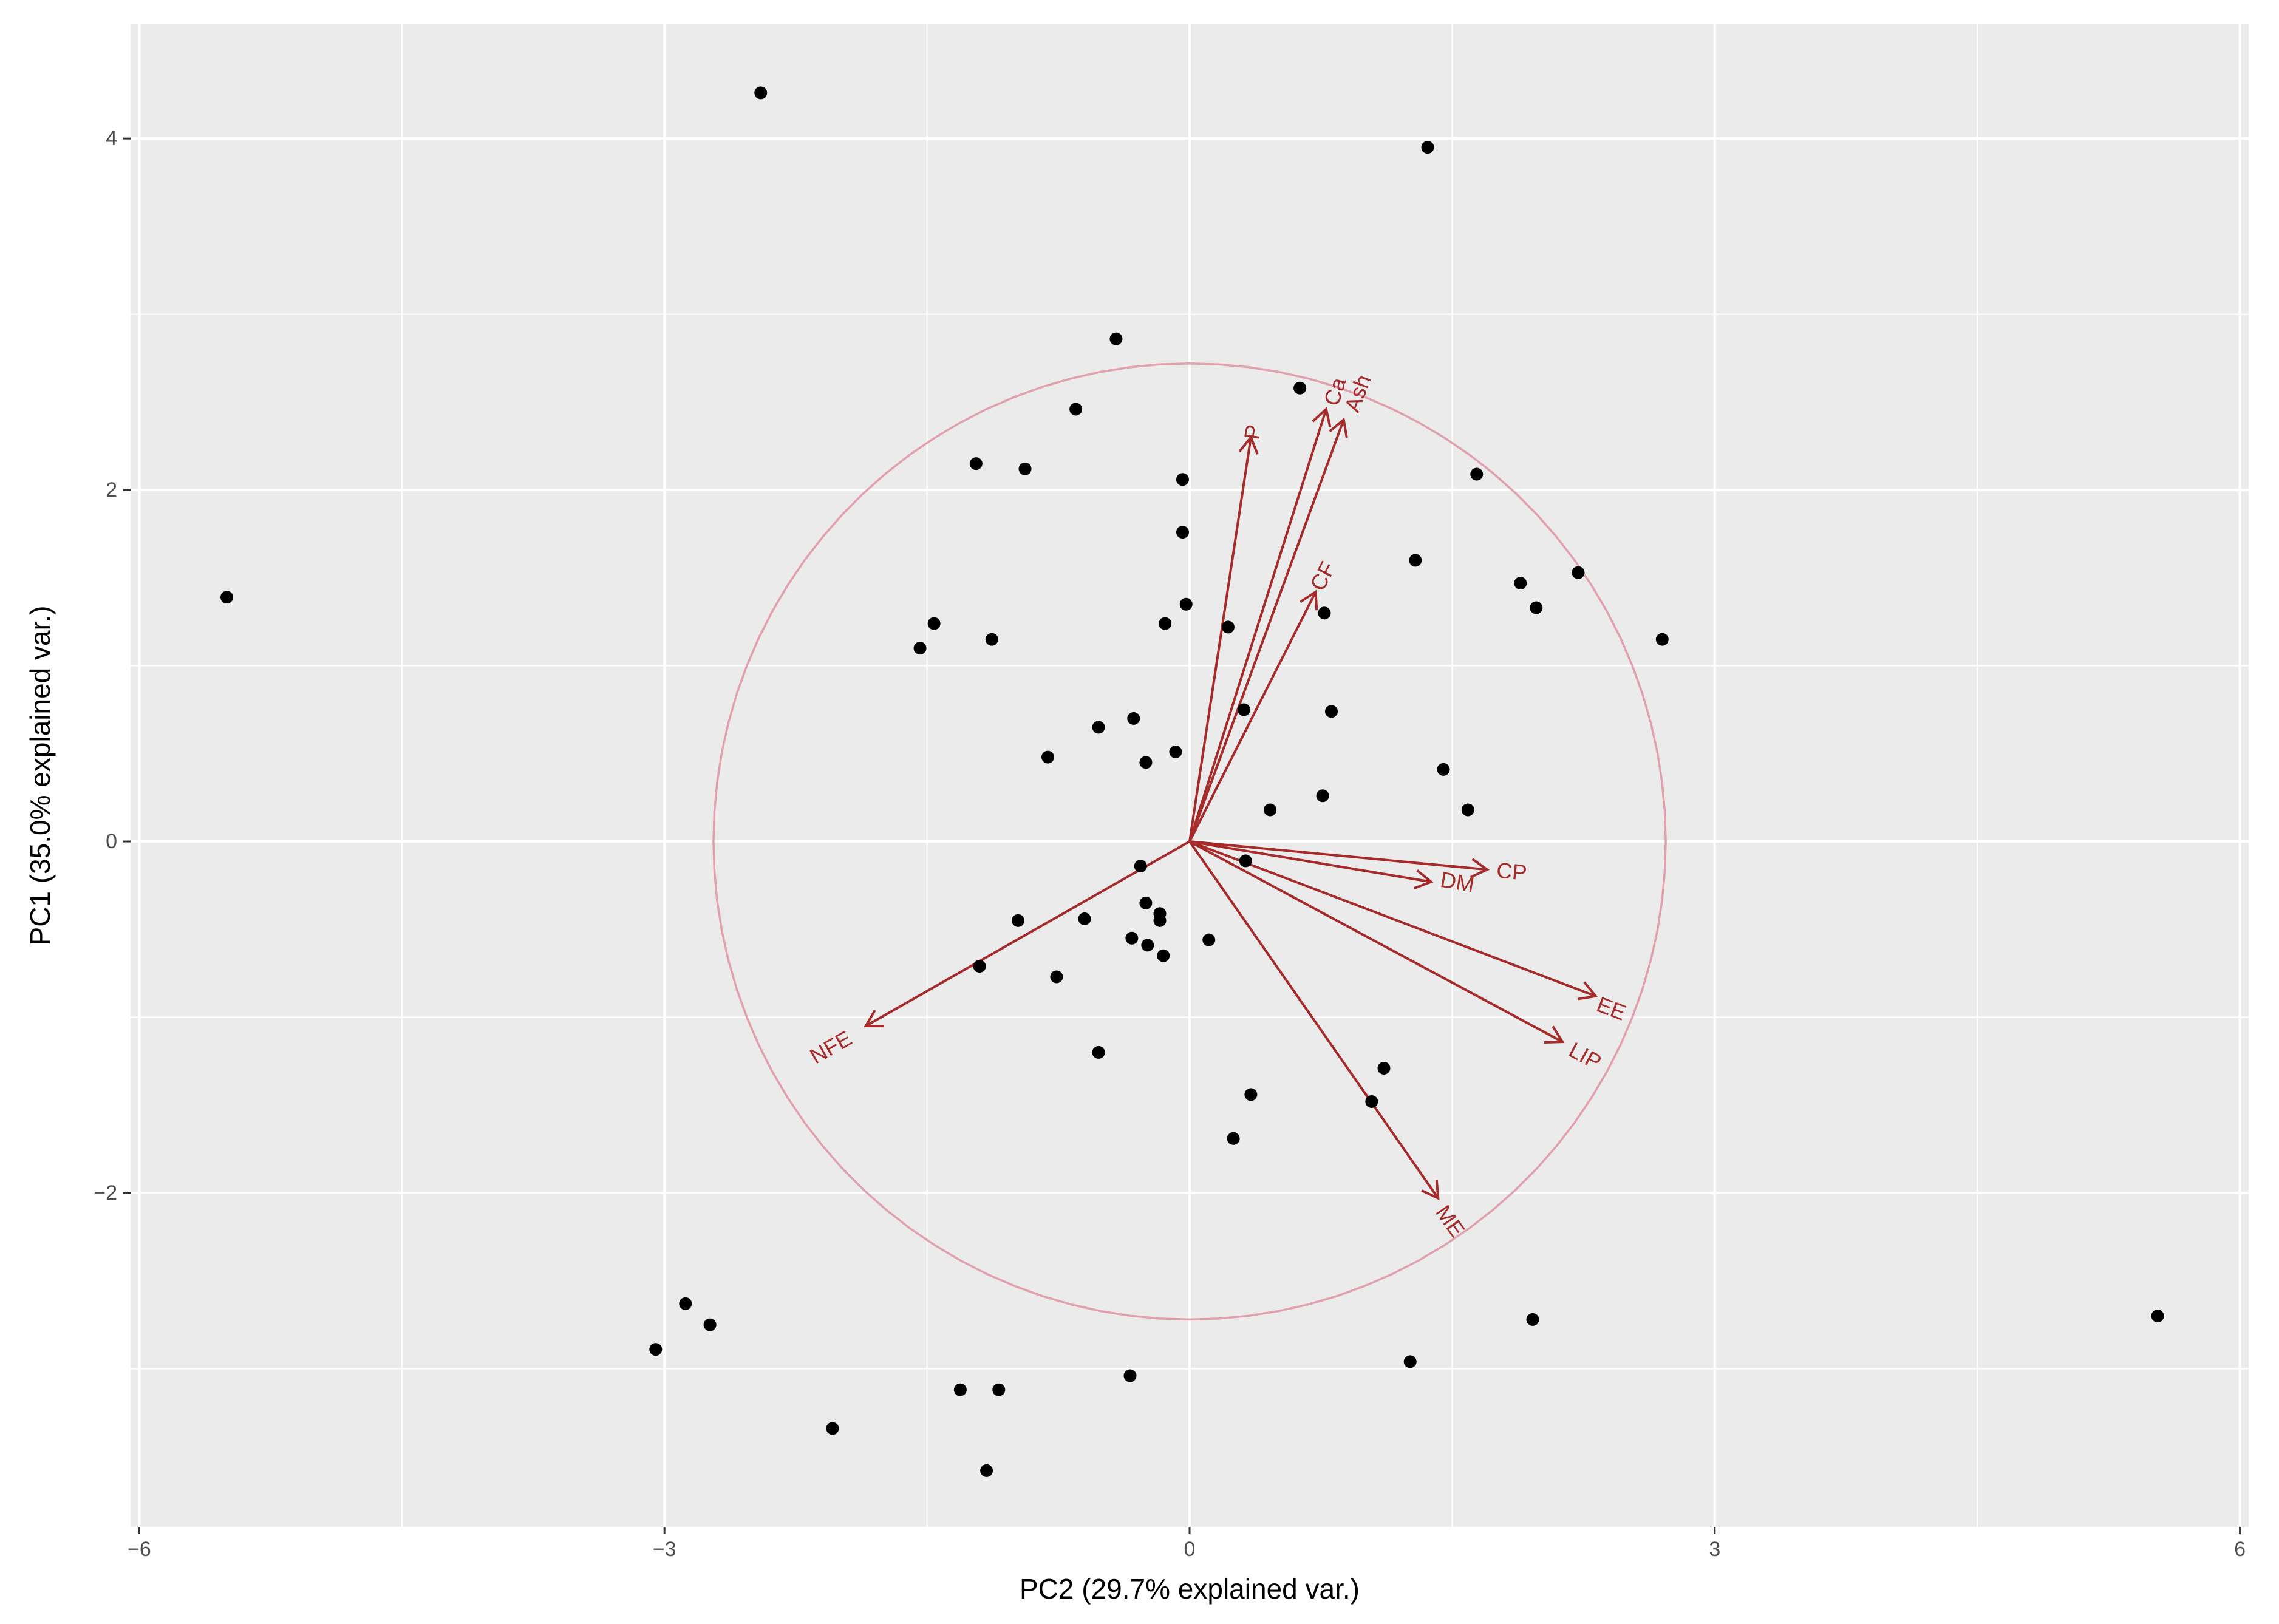 This screenshot has height=1624, width=2279. I want to click on vector-ca, so click(1257, 625).